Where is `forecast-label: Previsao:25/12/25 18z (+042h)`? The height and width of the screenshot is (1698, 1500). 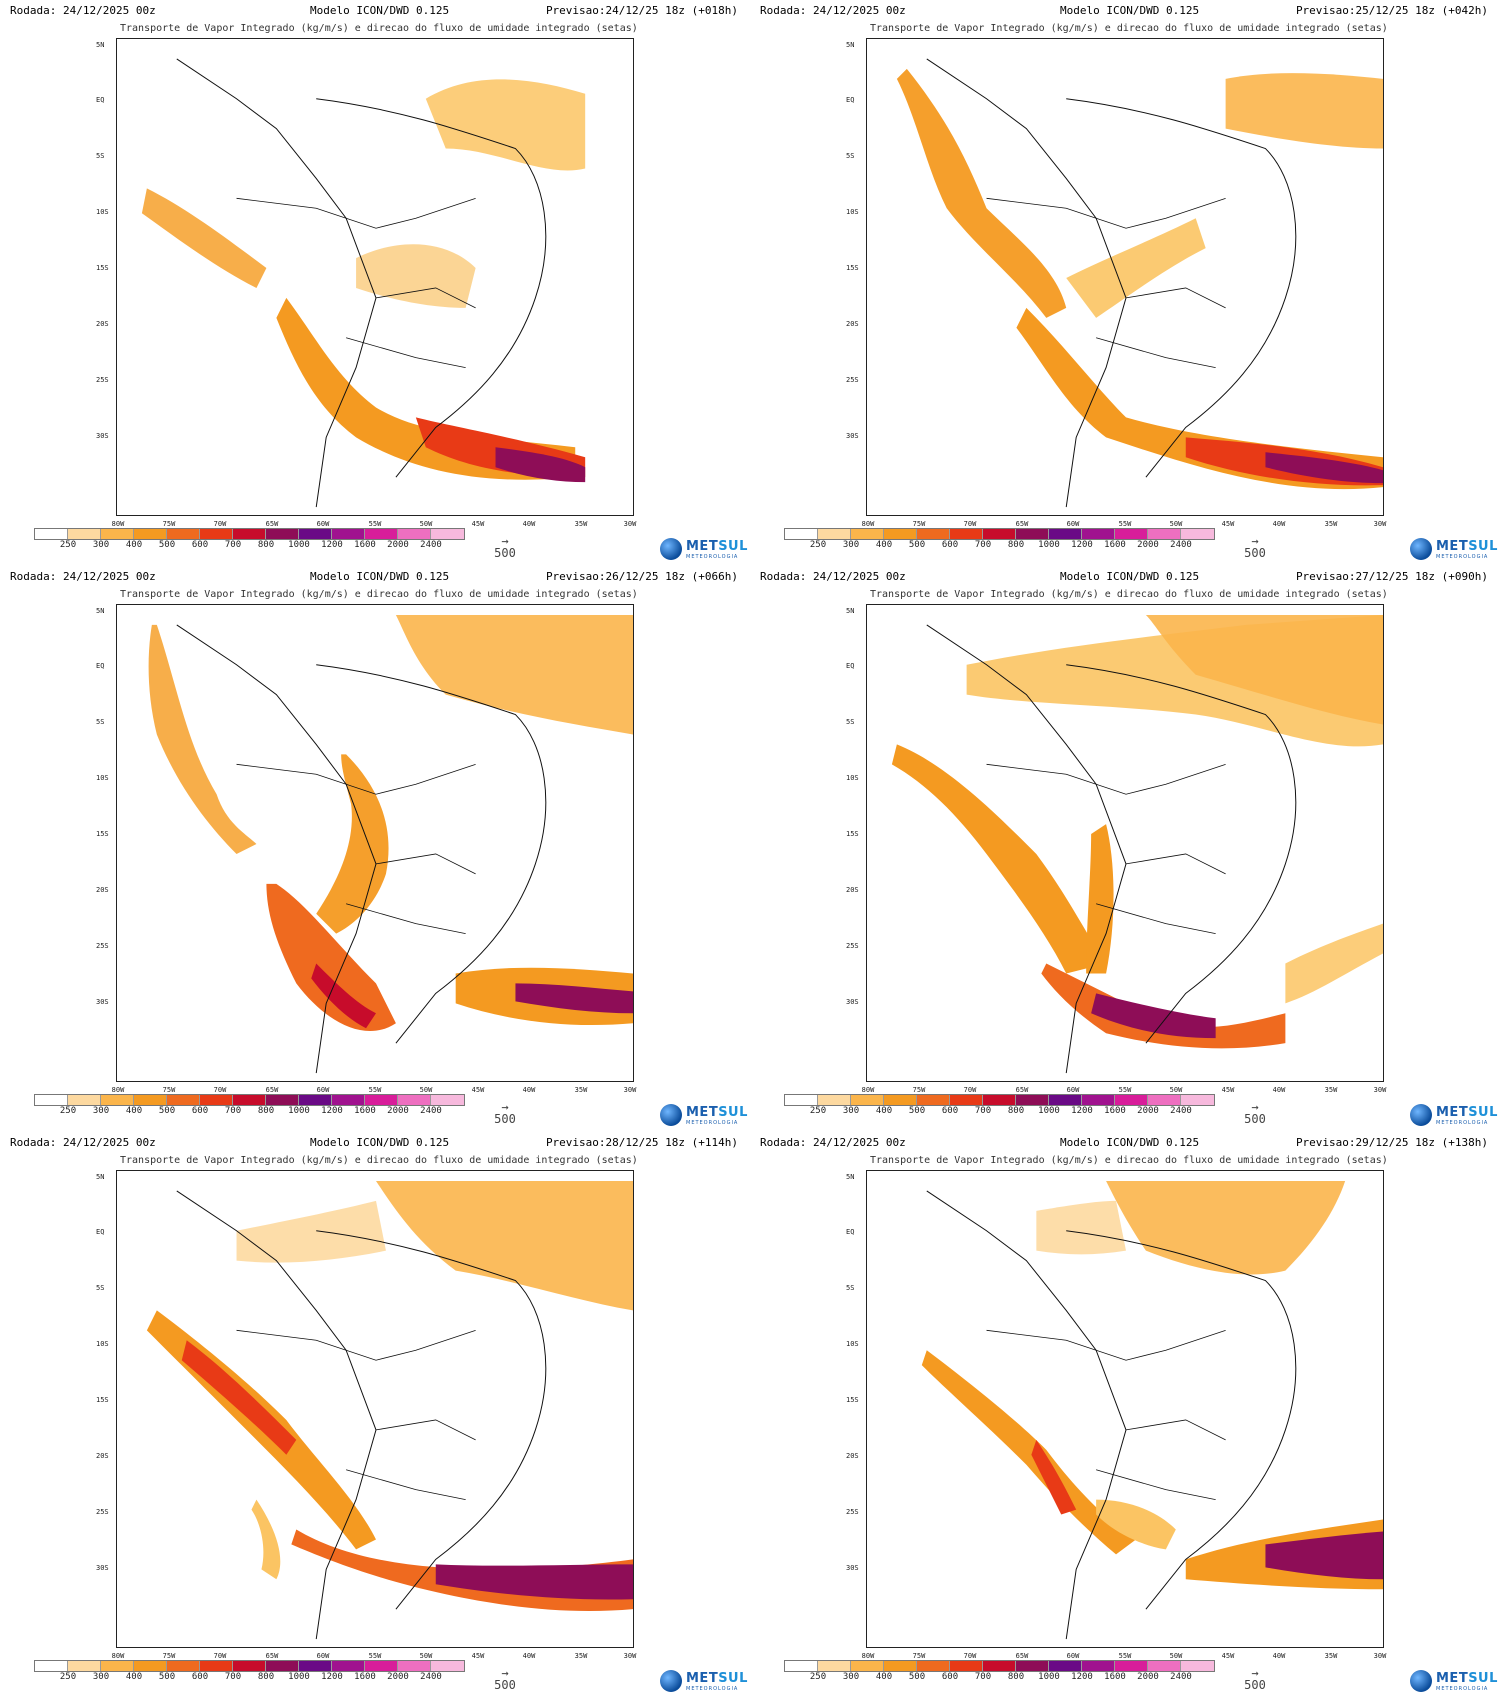 forecast-label: Previsao:25/12/25 18z (+042h) is located at coordinates (1391, 10).